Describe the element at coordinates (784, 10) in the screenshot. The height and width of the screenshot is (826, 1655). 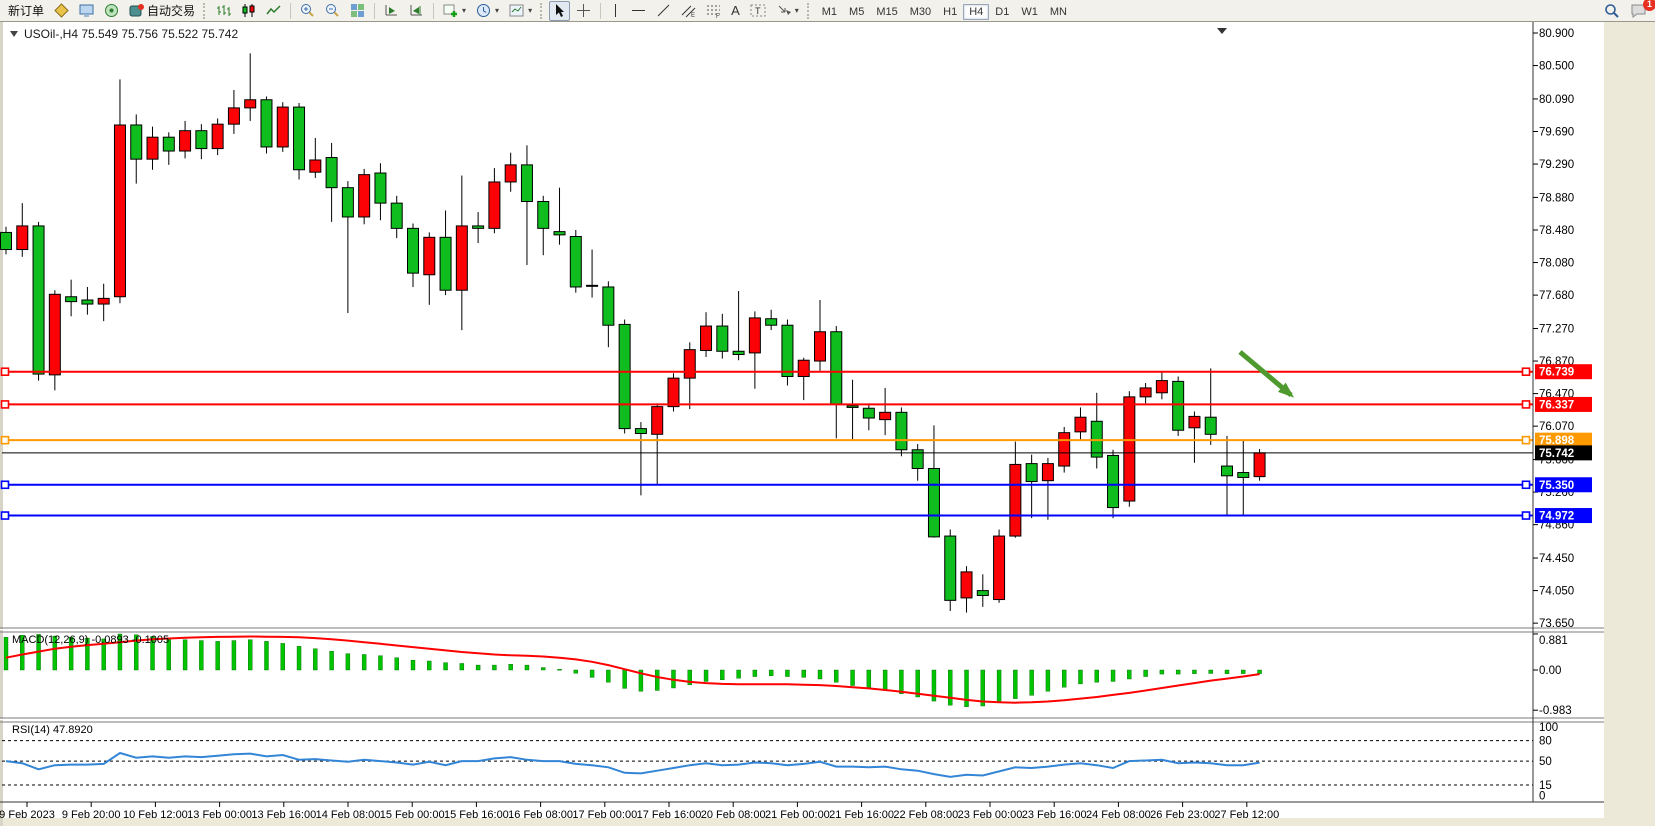
I see `arrows-shape-icon` at that location.